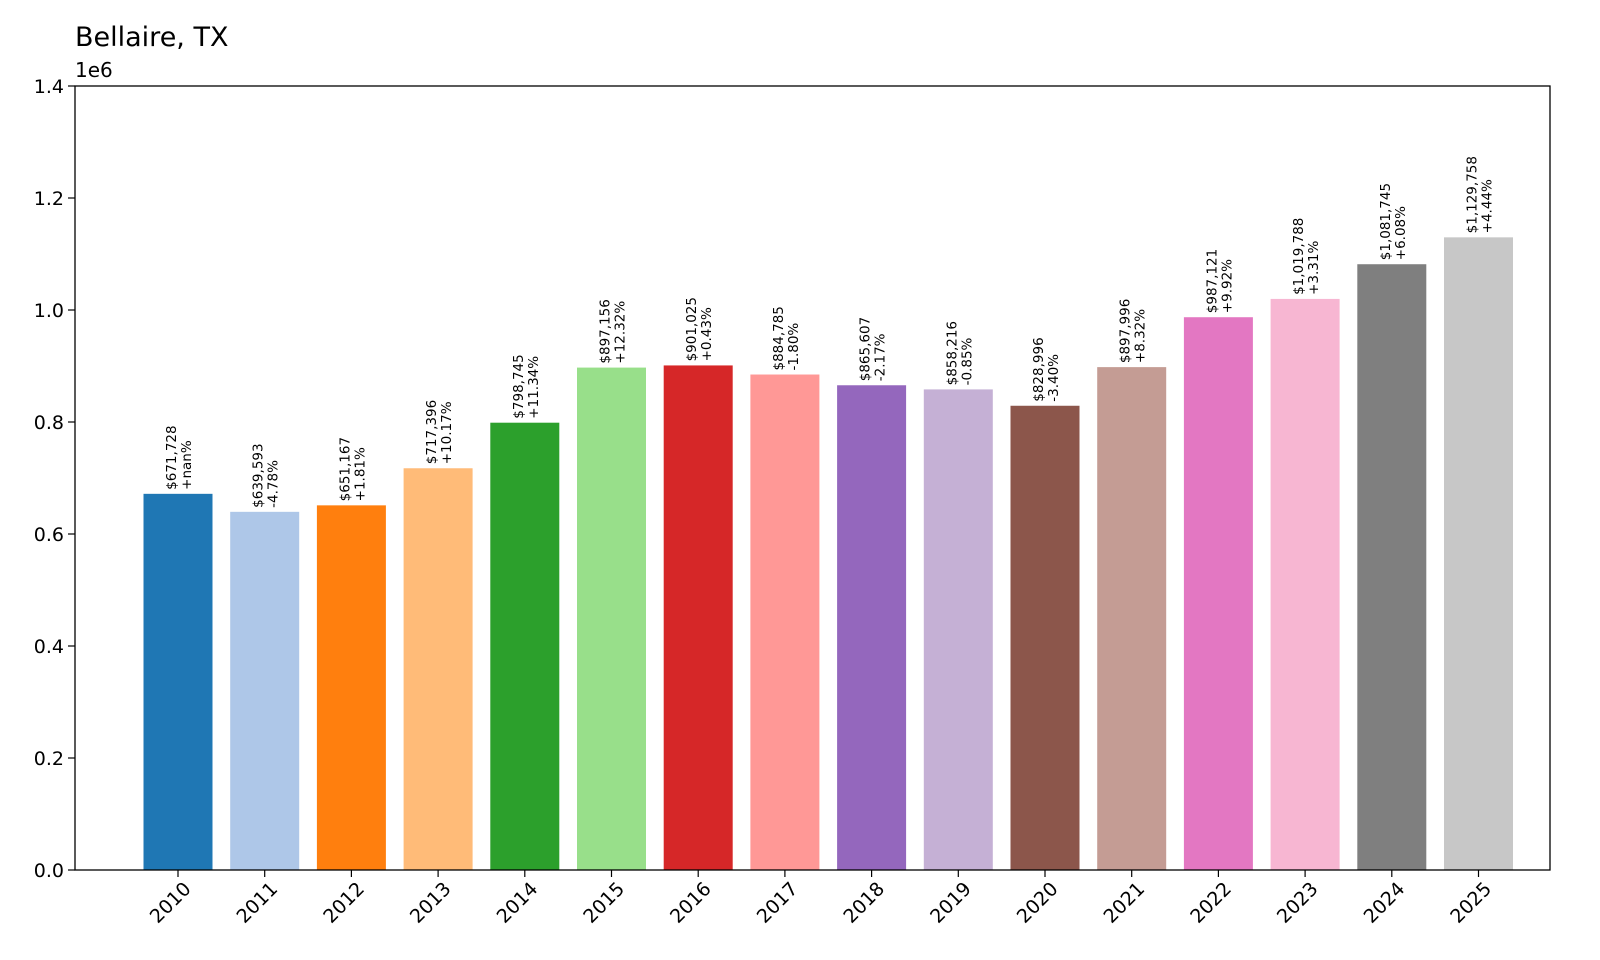 This screenshot has width=1600, height=960. I want to click on bar-2019, so click(958, 629).